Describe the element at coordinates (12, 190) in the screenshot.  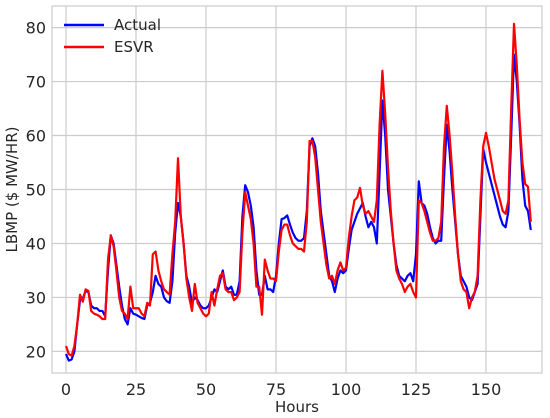
I see `y-axis-label: LBMP ($ MW/HR)` at that location.